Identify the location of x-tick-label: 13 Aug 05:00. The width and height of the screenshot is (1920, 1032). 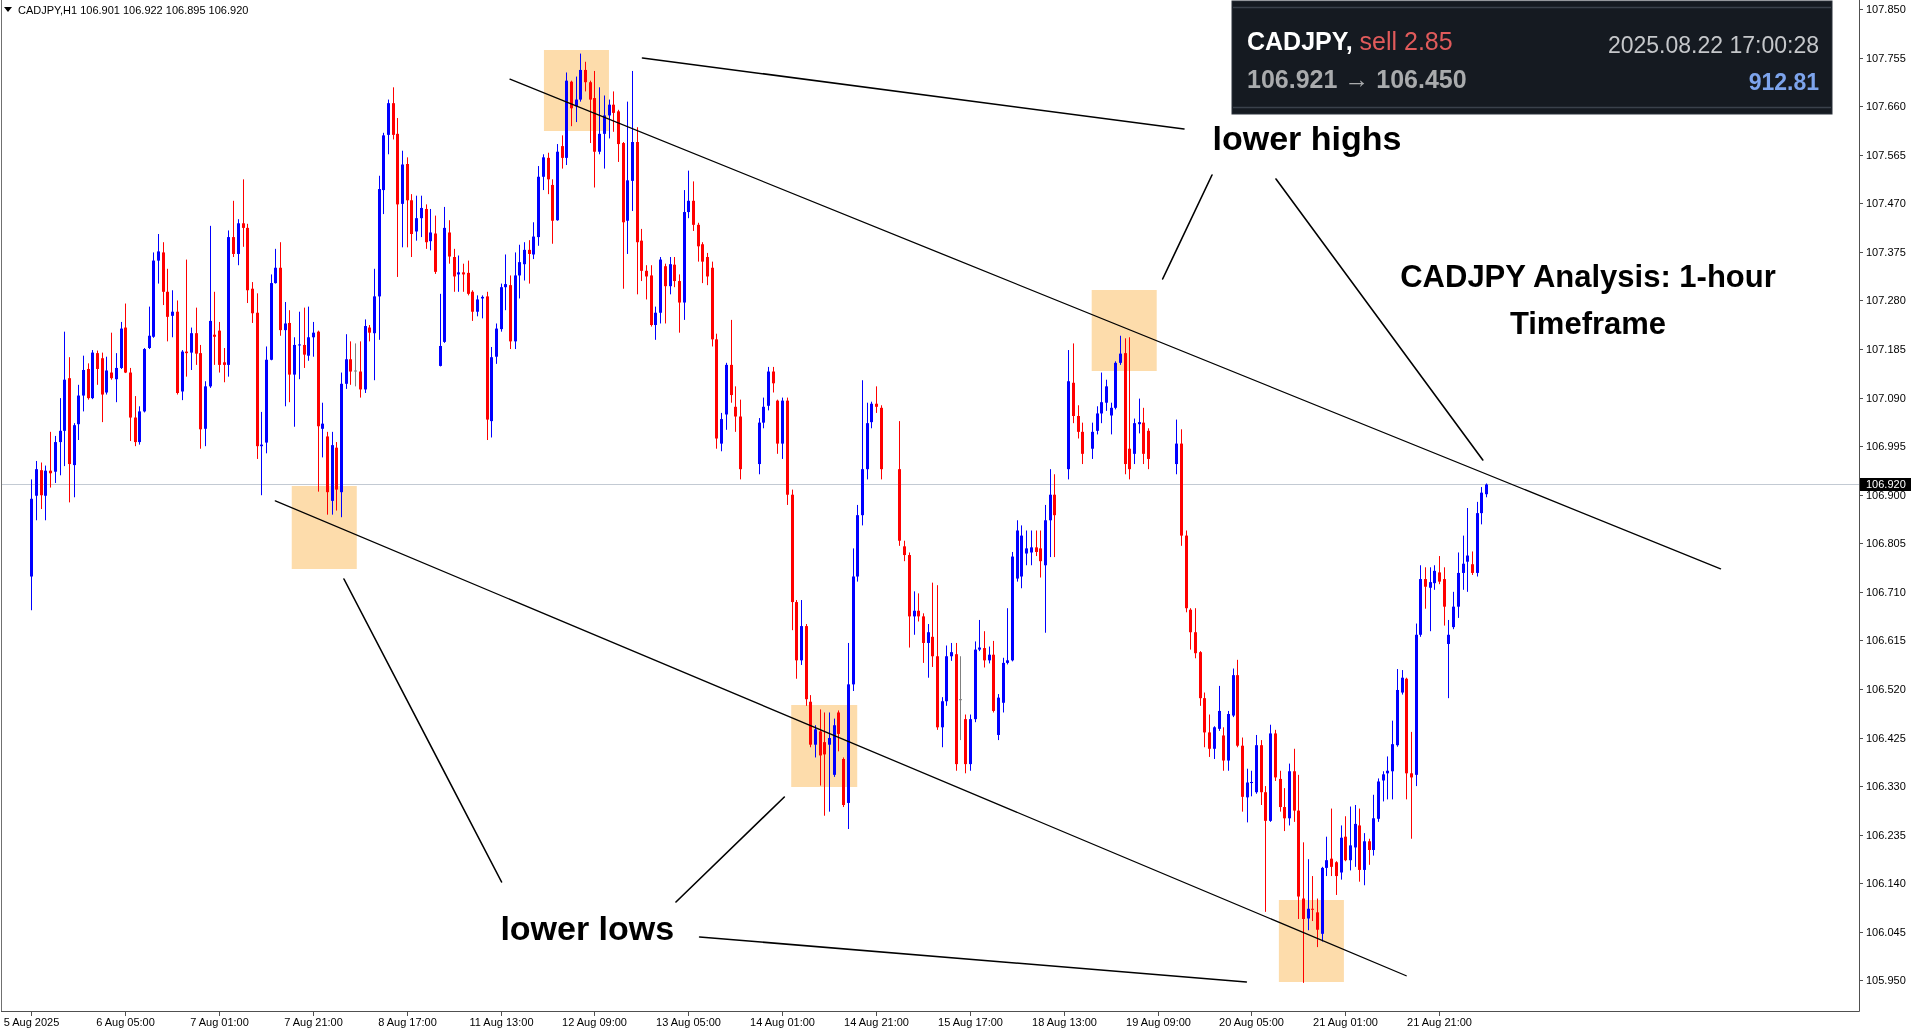
(688, 1022).